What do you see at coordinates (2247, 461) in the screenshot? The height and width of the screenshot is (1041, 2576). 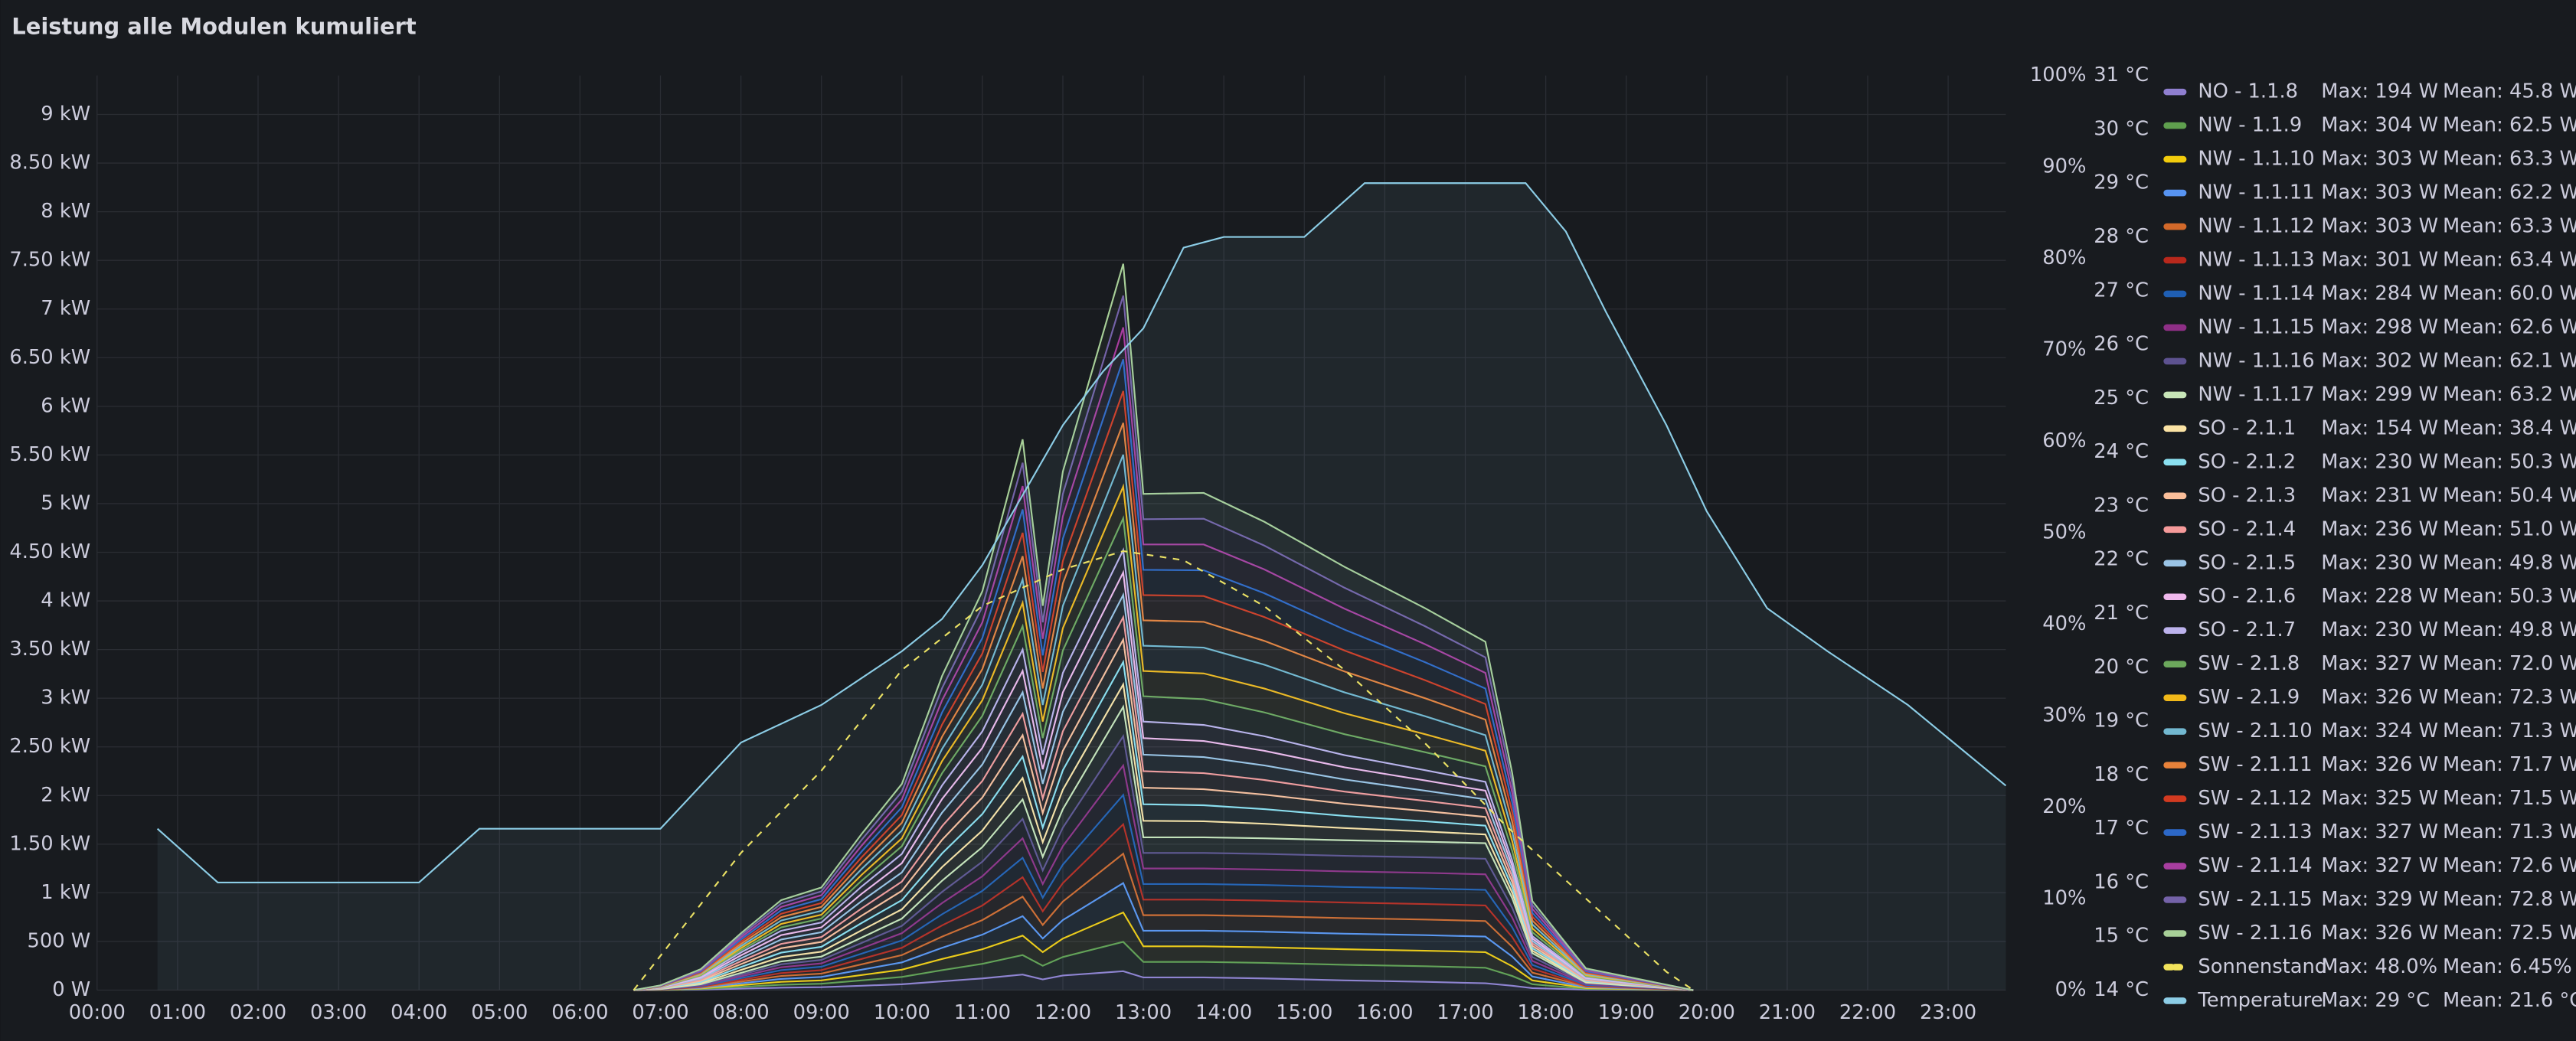 I see `legend-label: SO - 2.1.2` at bounding box center [2247, 461].